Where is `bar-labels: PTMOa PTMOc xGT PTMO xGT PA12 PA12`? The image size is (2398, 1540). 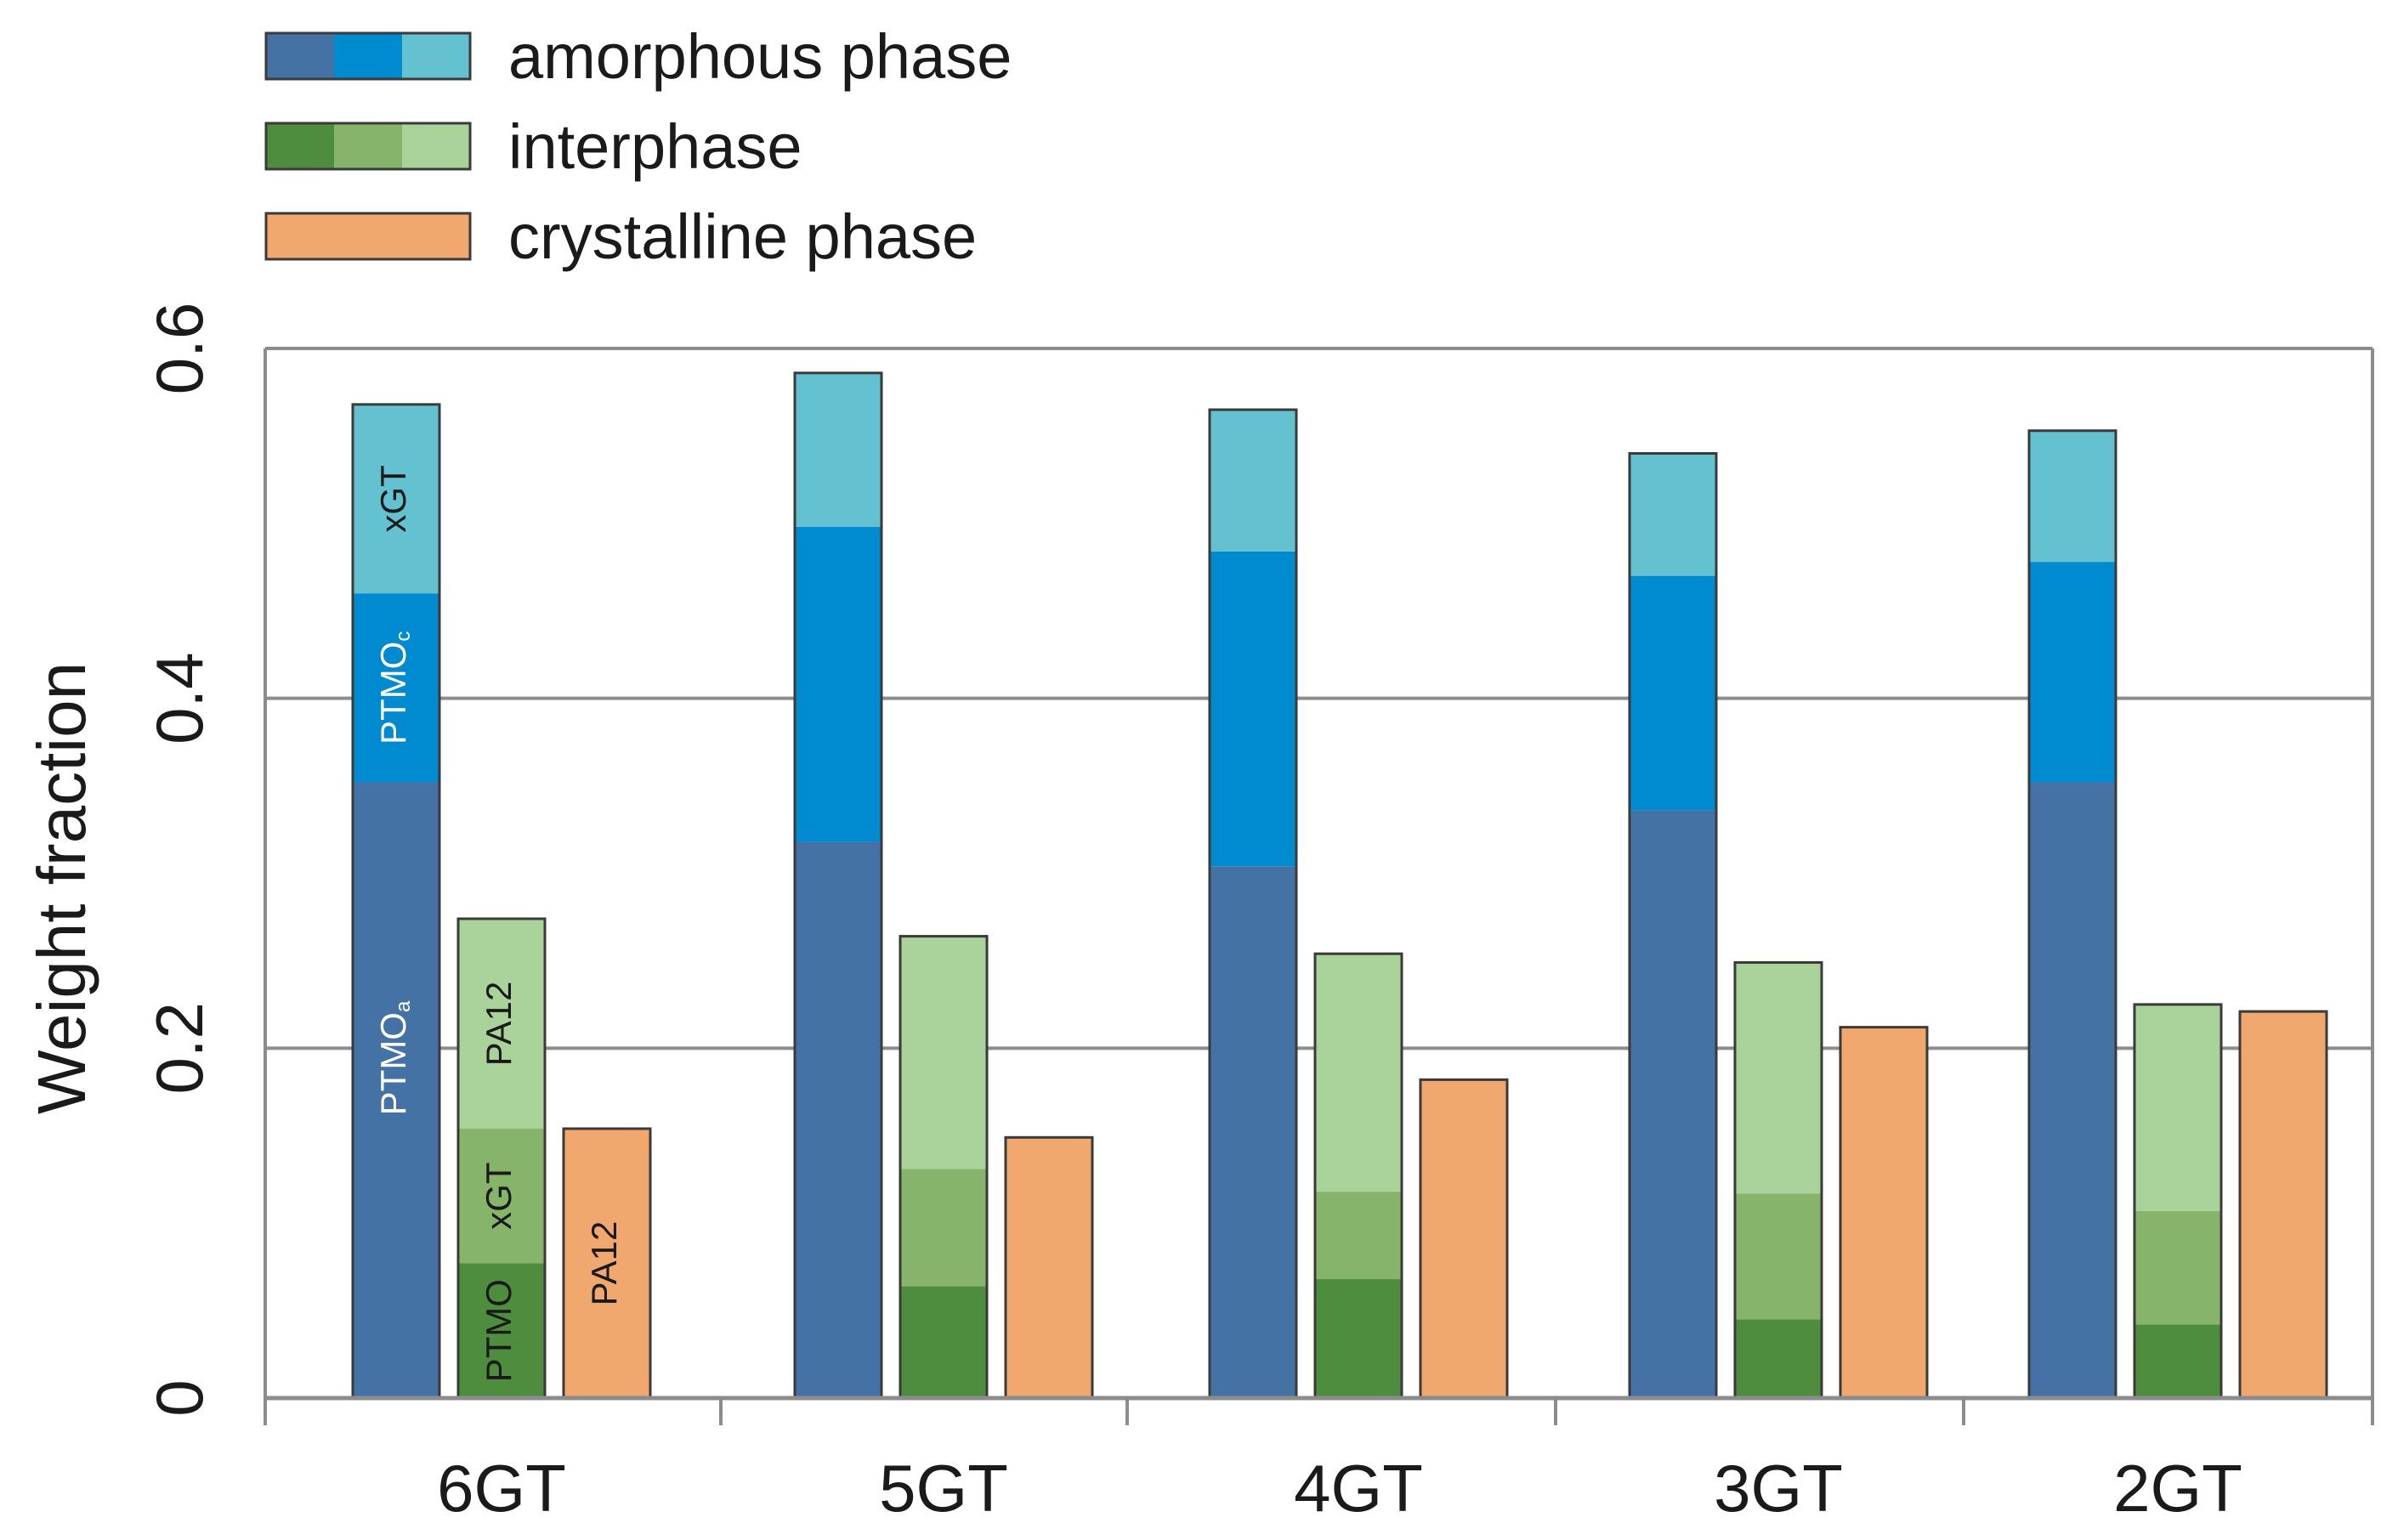
bar-labels: PTMOa PTMOc xGT PTMO xGT PA12 PA12 is located at coordinates (498, 923).